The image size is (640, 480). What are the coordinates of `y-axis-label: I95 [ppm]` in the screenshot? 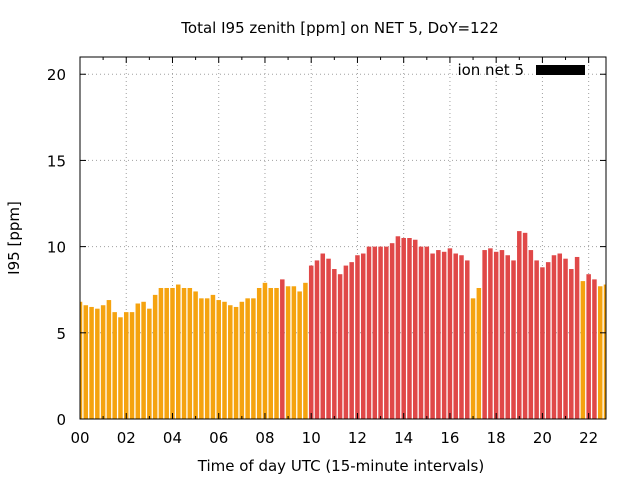 It's located at (14, 238).